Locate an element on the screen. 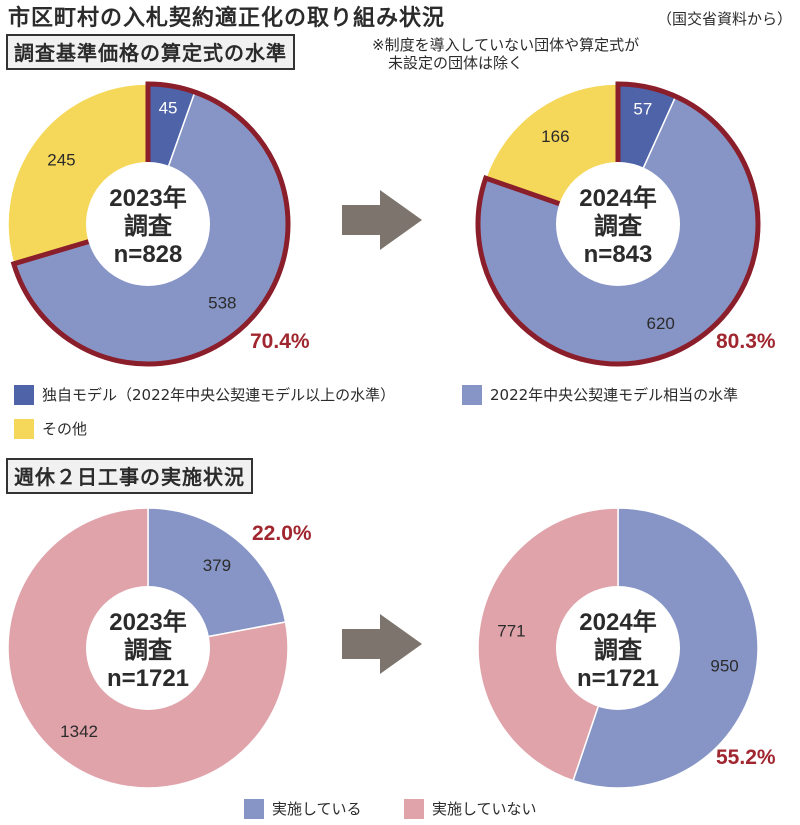  pct-annotation-2024-calc: 80.3% is located at coordinates (746, 341).